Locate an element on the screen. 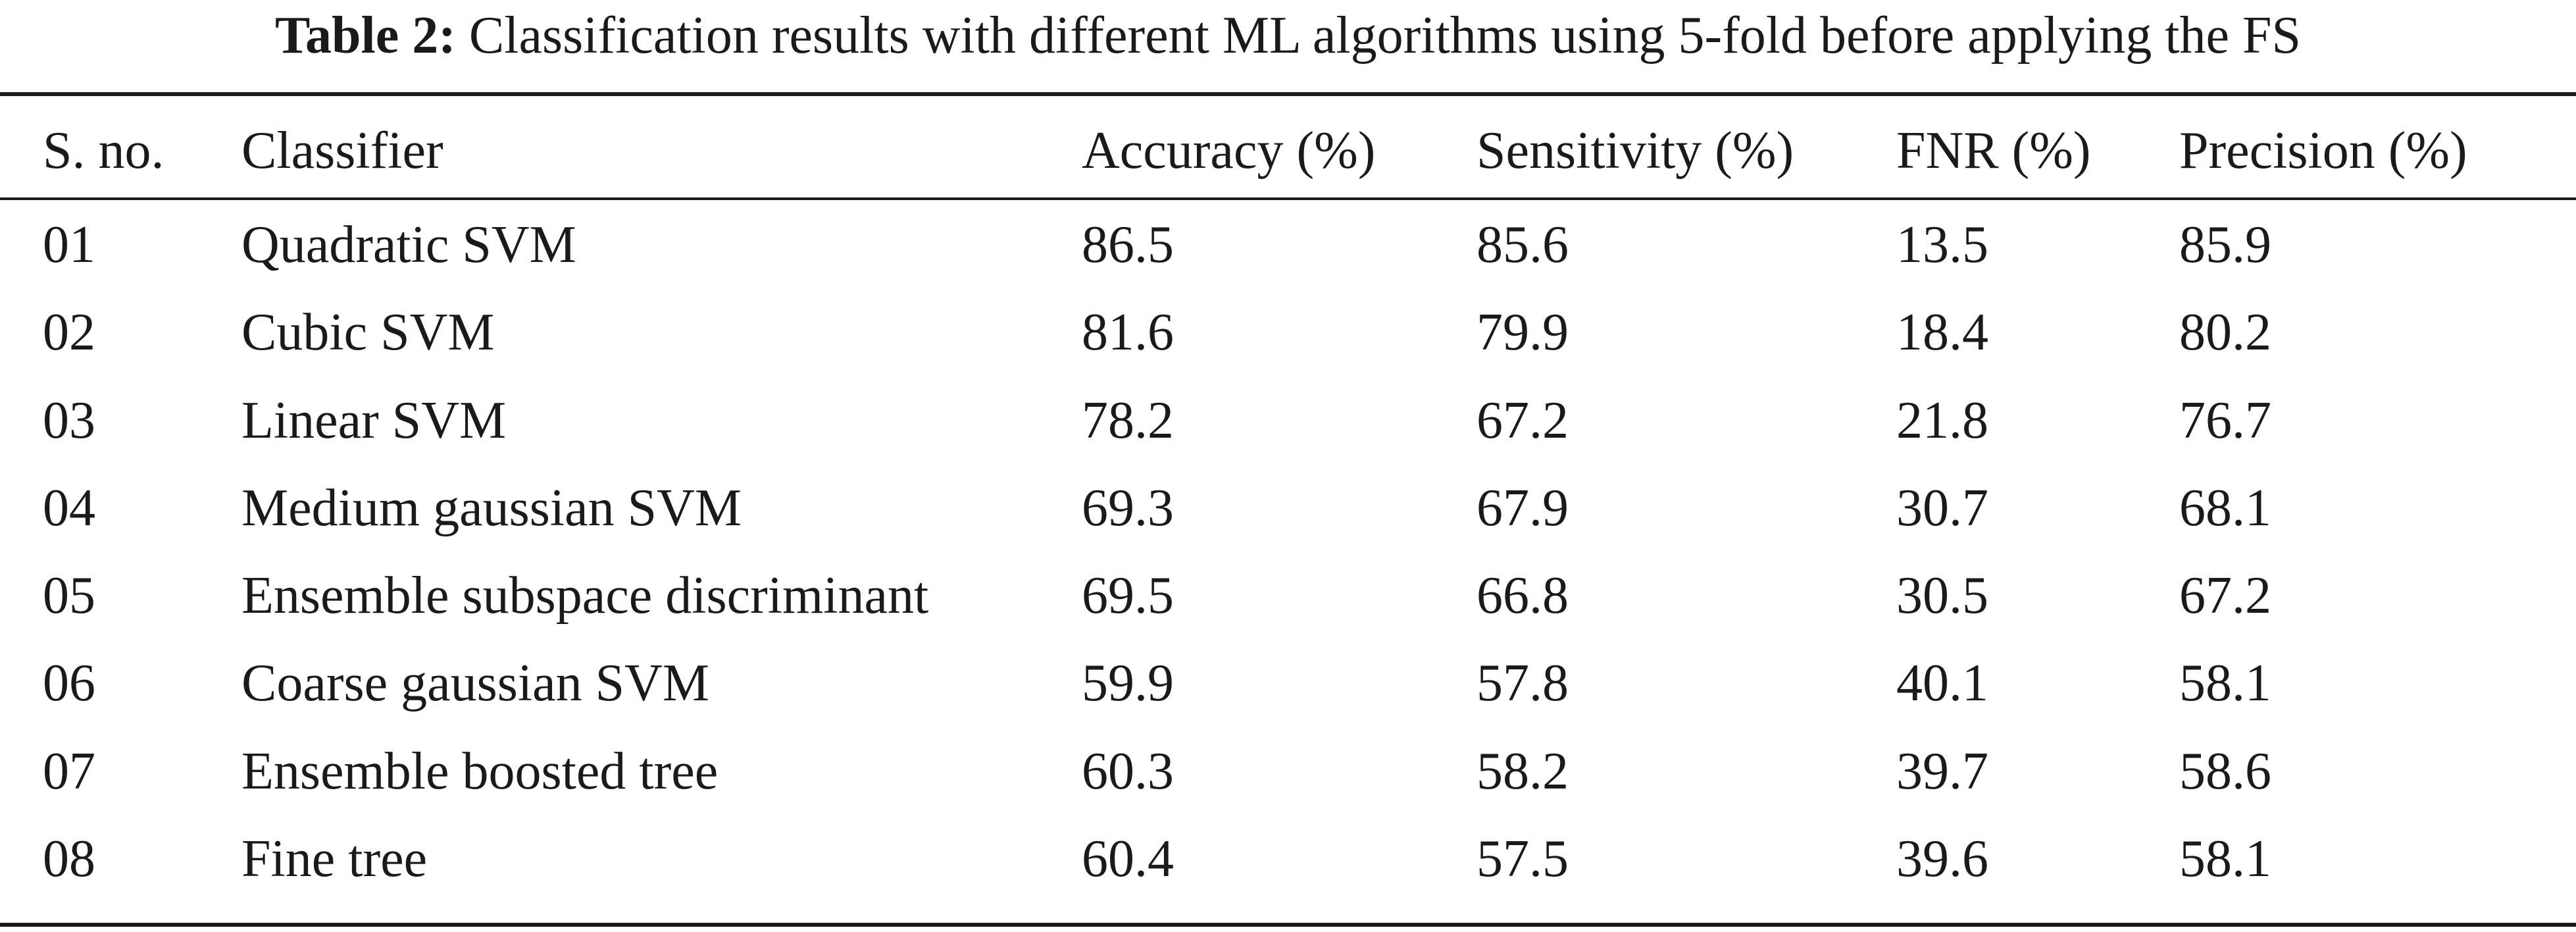 The width and height of the screenshot is (2576, 932). header-cell-sno: S. no. is located at coordinates (103, 150).